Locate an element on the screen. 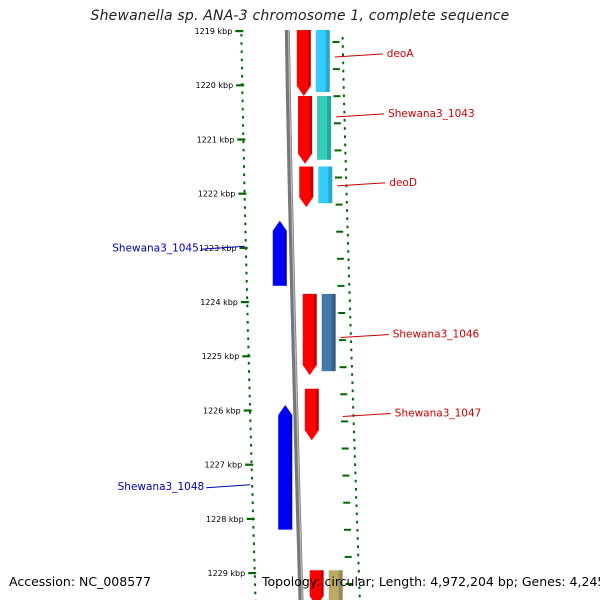  gene-label: deoD is located at coordinates (403, 183).